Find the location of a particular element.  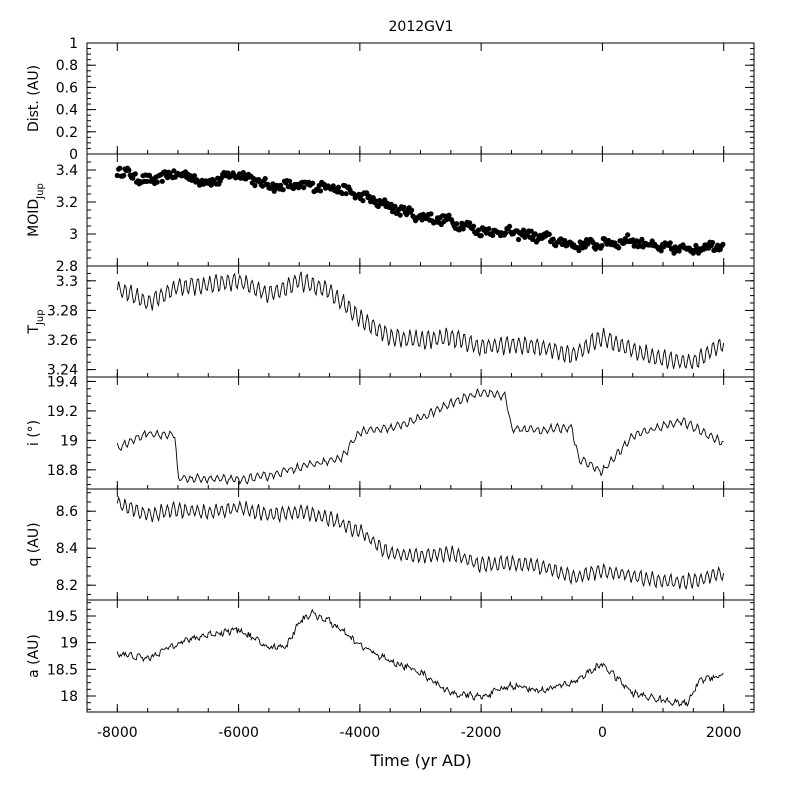

panel-a-ytick-label: 19 is located at coordinates (69, 644).